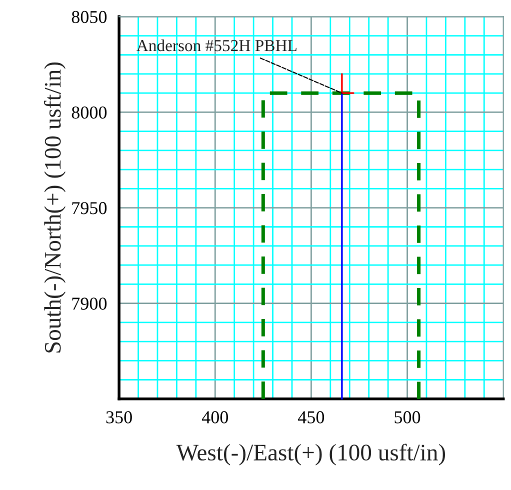 This screenshot has width=511, height=490. I want to click on y-tick-label: 8050, so click(89, 17).